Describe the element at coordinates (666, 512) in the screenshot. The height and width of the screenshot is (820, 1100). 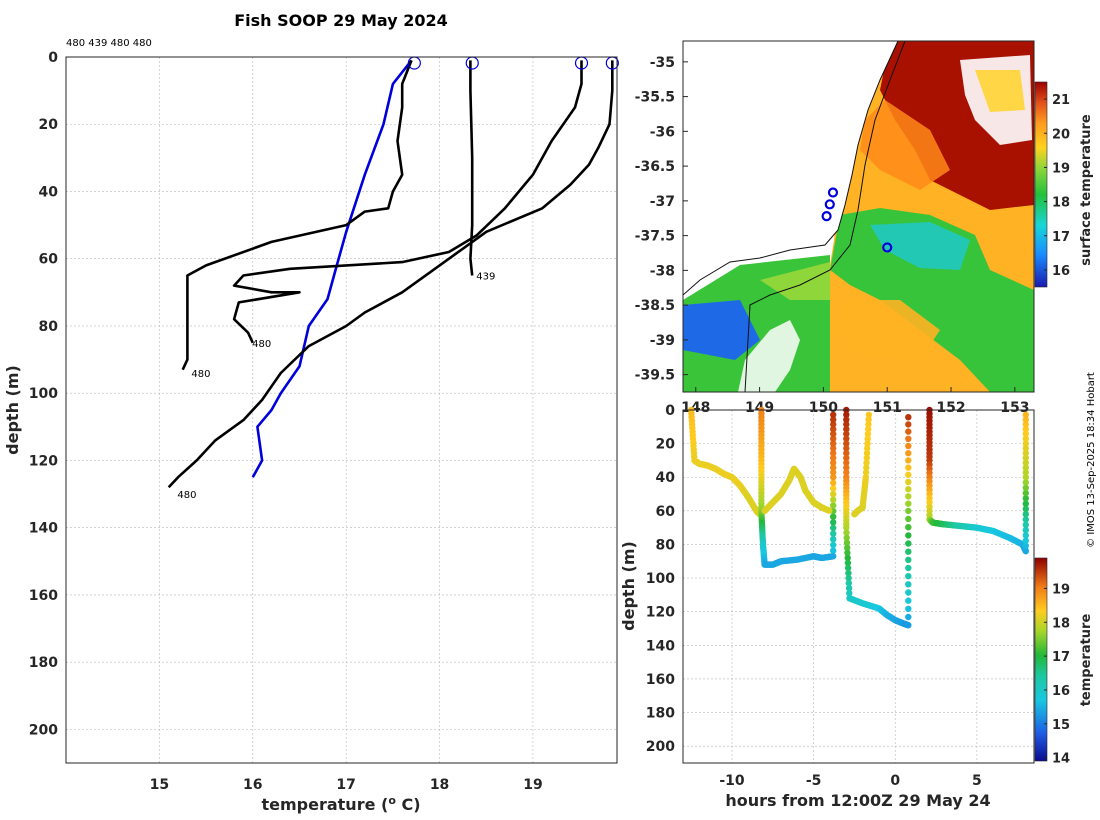
I see `y-tick-label: 60` at that location.